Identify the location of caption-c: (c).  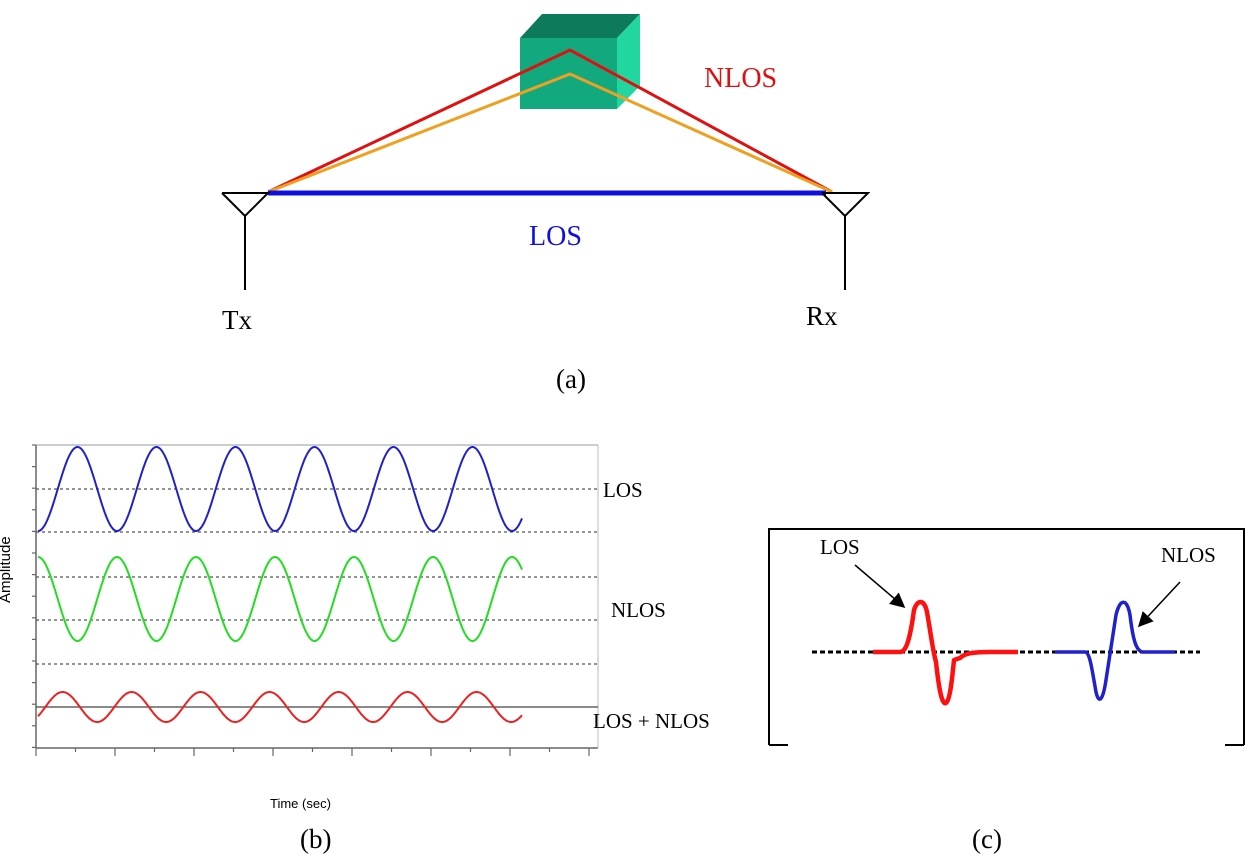
(987, 839).